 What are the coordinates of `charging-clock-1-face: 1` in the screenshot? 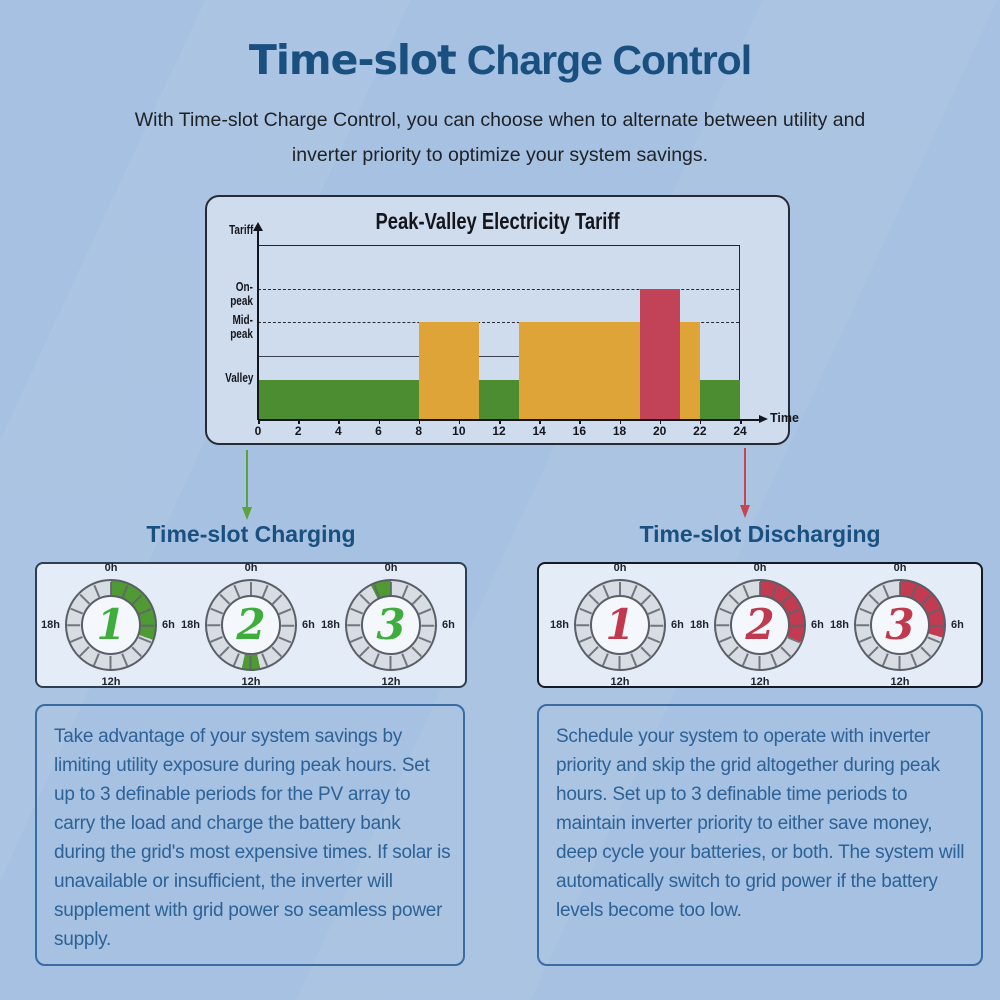 It's located at (111, 625).